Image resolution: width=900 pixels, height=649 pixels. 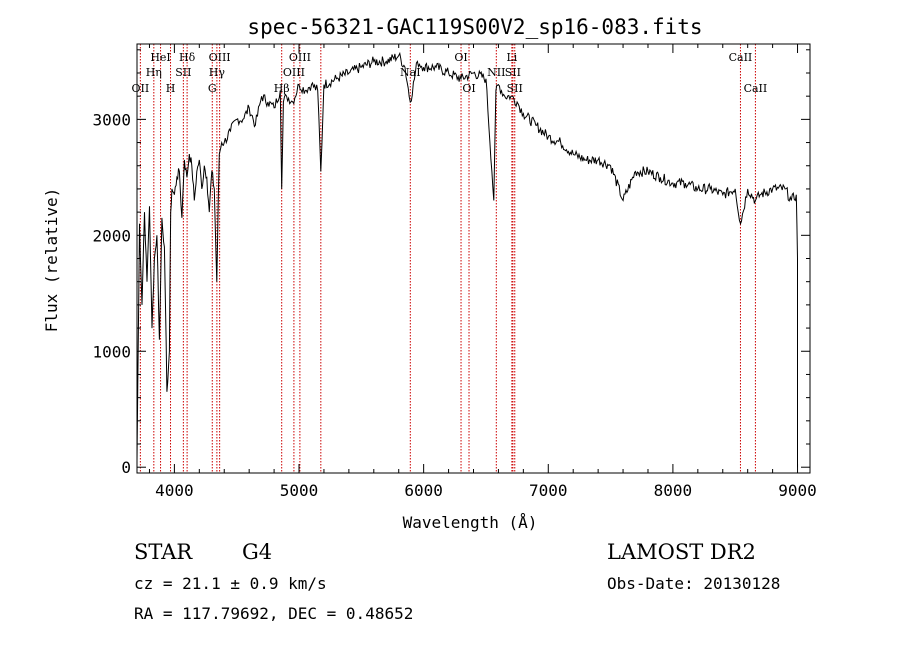 What do you see at coordinates (230, 583) in the screenshot?
I see `redshift-value: cz = 21.1 ± 0.9 km/s` at bounding box center [230, 583].